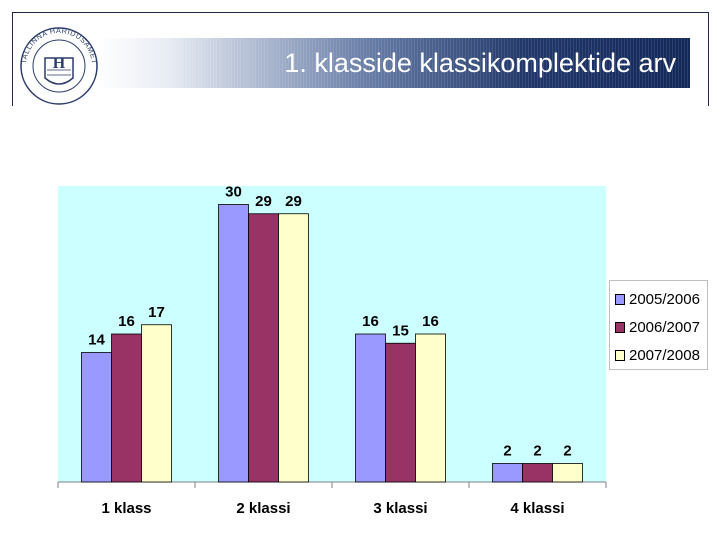 Image resolution: width=720 pixels, height=540 pixels. What do you see at coordinates (664, 355) in the screenshot?
I see `legend-label: 2007/2008` at bounding box center [664, 355].